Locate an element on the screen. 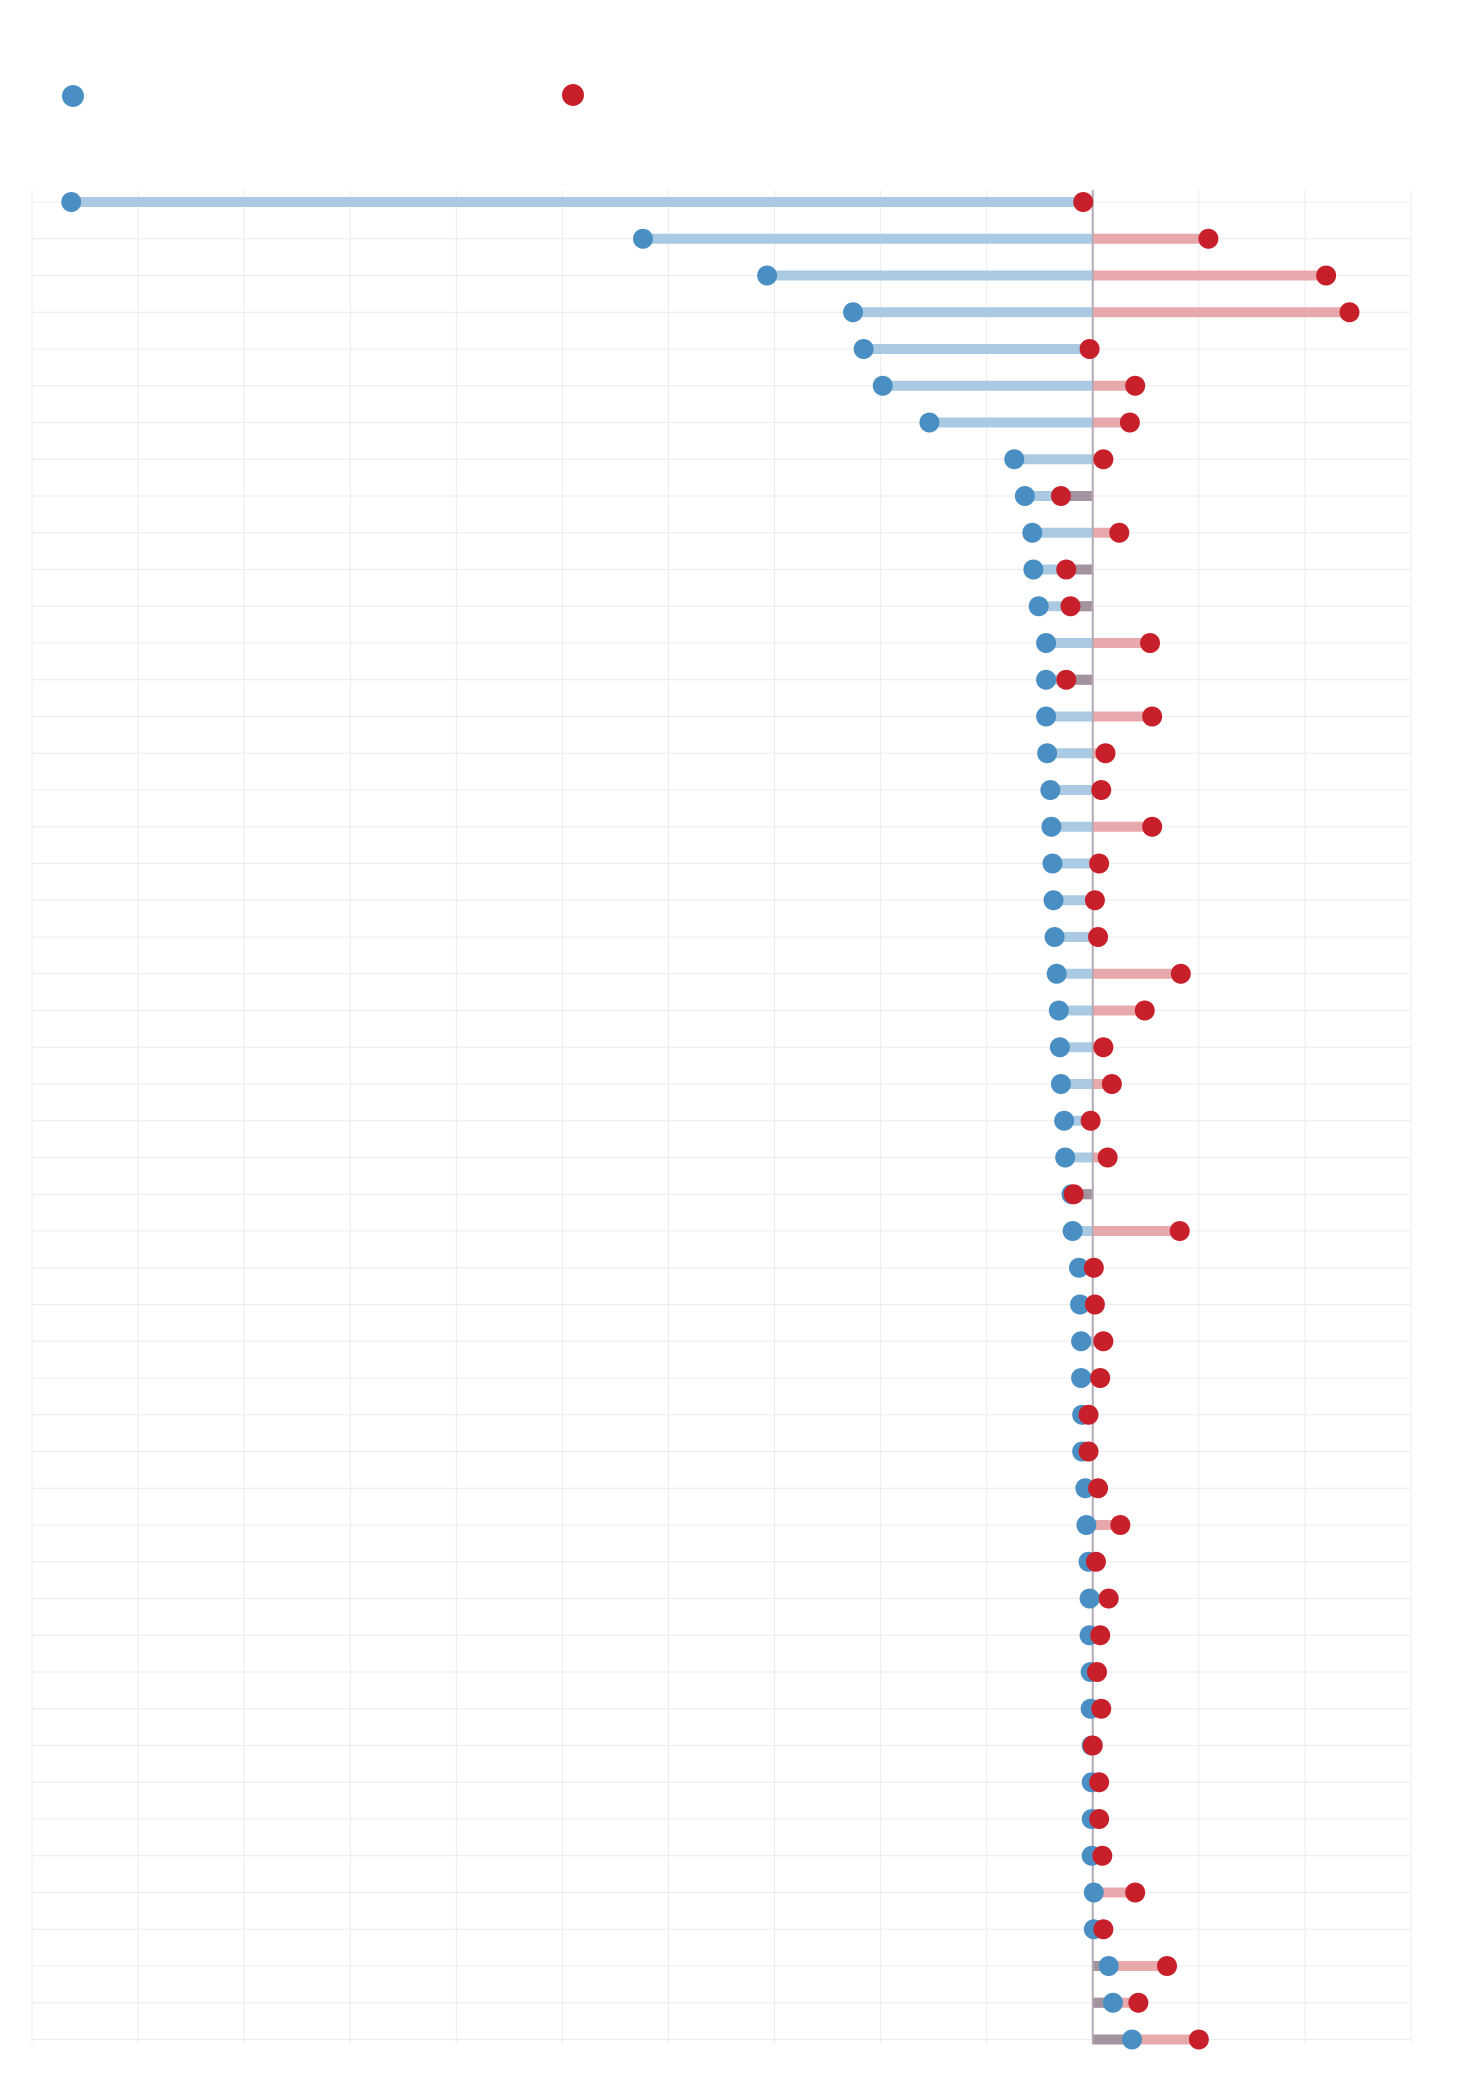 This screenshot has width=1472, height=2092. legend is located at coordinates (323, 95).